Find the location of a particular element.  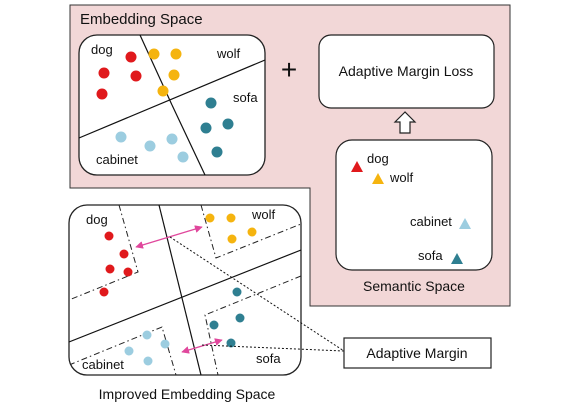

sofa-points is located at coordinates (217, 127).